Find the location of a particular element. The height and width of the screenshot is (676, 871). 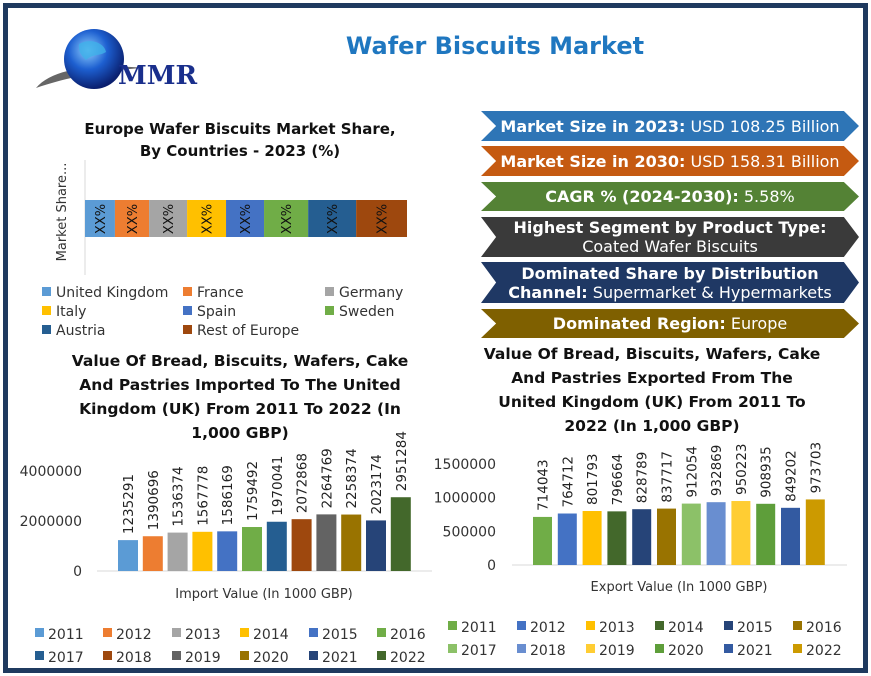

data-label: 1536374 is located at coordinates (179, 496).